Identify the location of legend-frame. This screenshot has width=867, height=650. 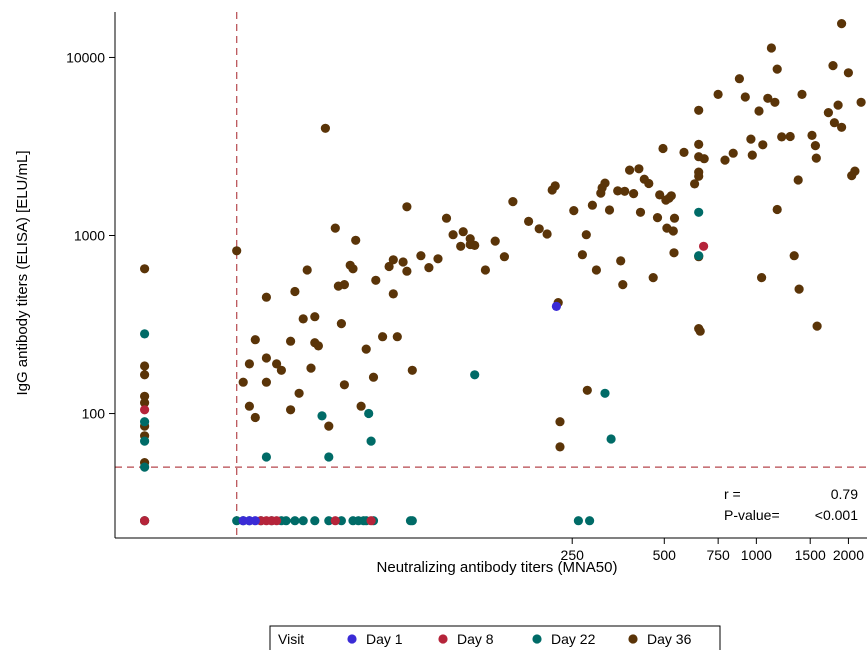
(495, 637).